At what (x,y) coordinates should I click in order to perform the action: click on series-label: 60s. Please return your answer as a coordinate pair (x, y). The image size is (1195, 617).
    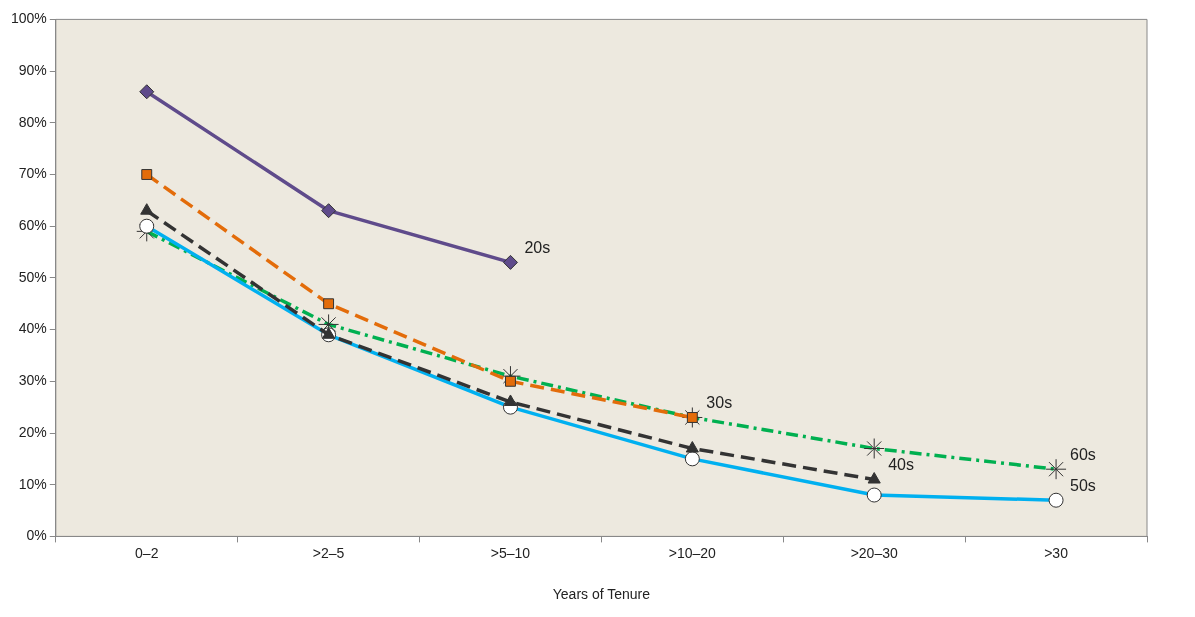
    Looking at the image, I should click on (1083, 454).